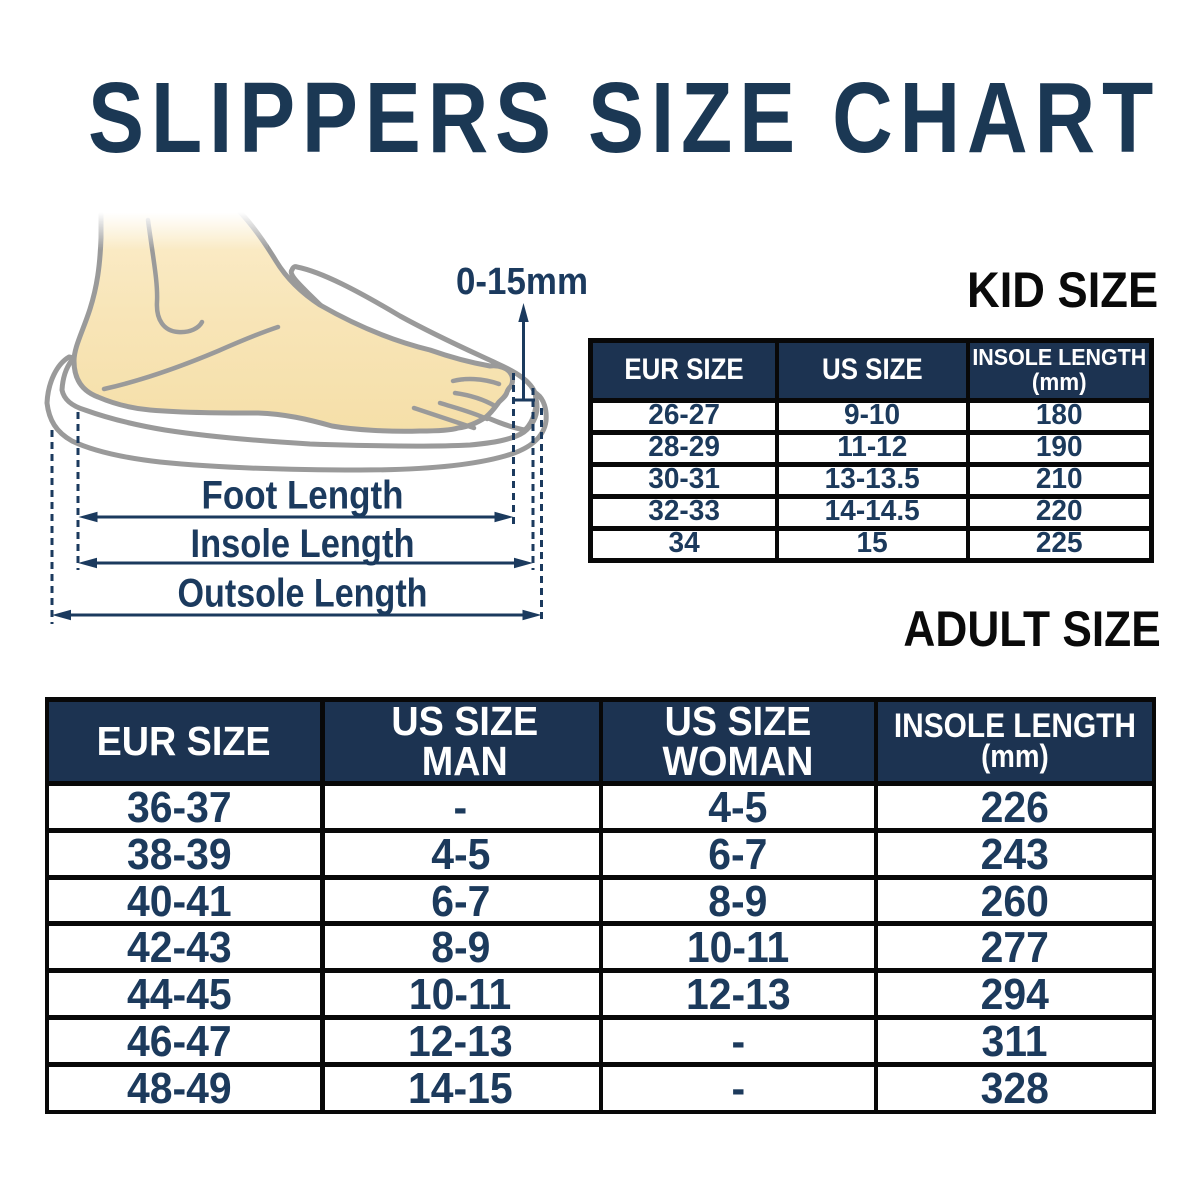 Image resolution: width=1200 pixels, height=1200 pixels. Describe the element at coordinates (303, 594) in the screenshot. I see `svg-text: Outsole Length` at that location.